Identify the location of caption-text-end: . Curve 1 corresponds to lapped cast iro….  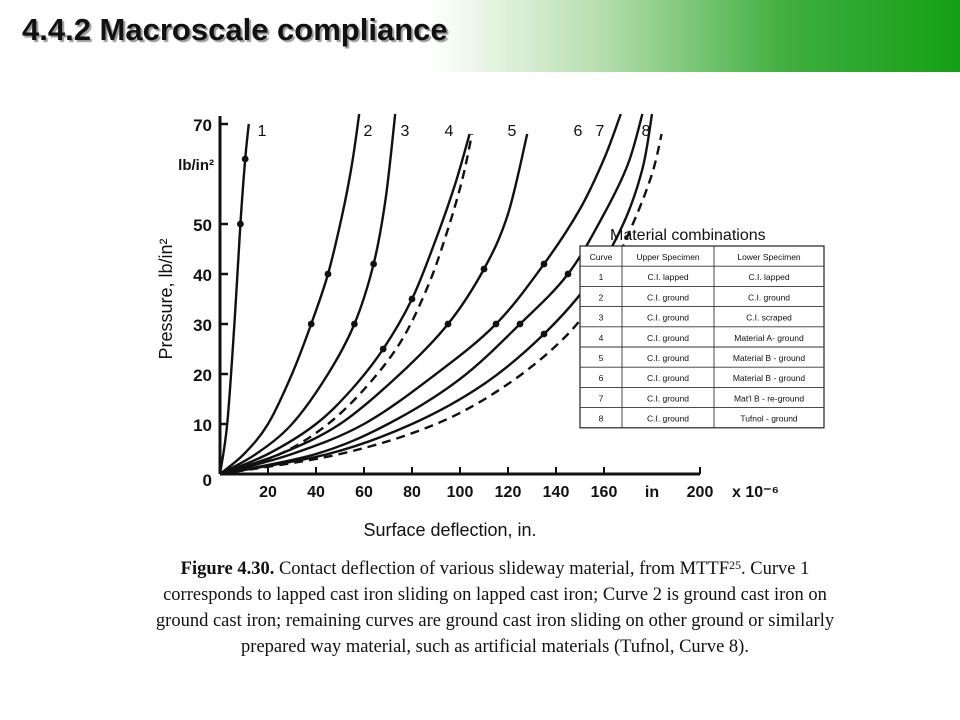
(495, 608).